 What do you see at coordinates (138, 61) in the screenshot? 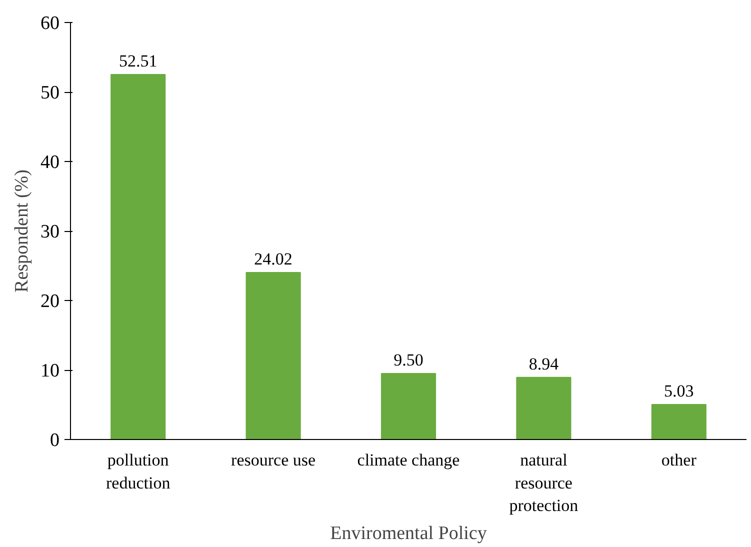
I see `data-label: 52.51` at bounding box center [138, 61].